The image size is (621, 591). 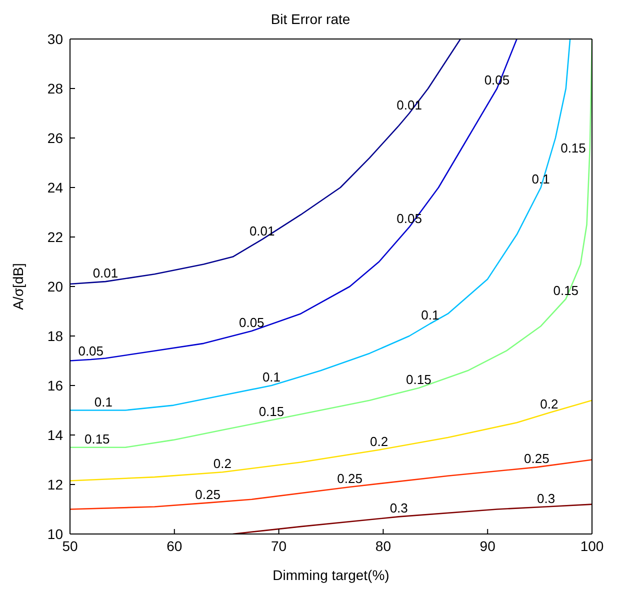 What do you see at coordinates (331, 575) in the screenshot?
I see `x-axis-title: Dimming target(%)` at bounding box center [331, 575].